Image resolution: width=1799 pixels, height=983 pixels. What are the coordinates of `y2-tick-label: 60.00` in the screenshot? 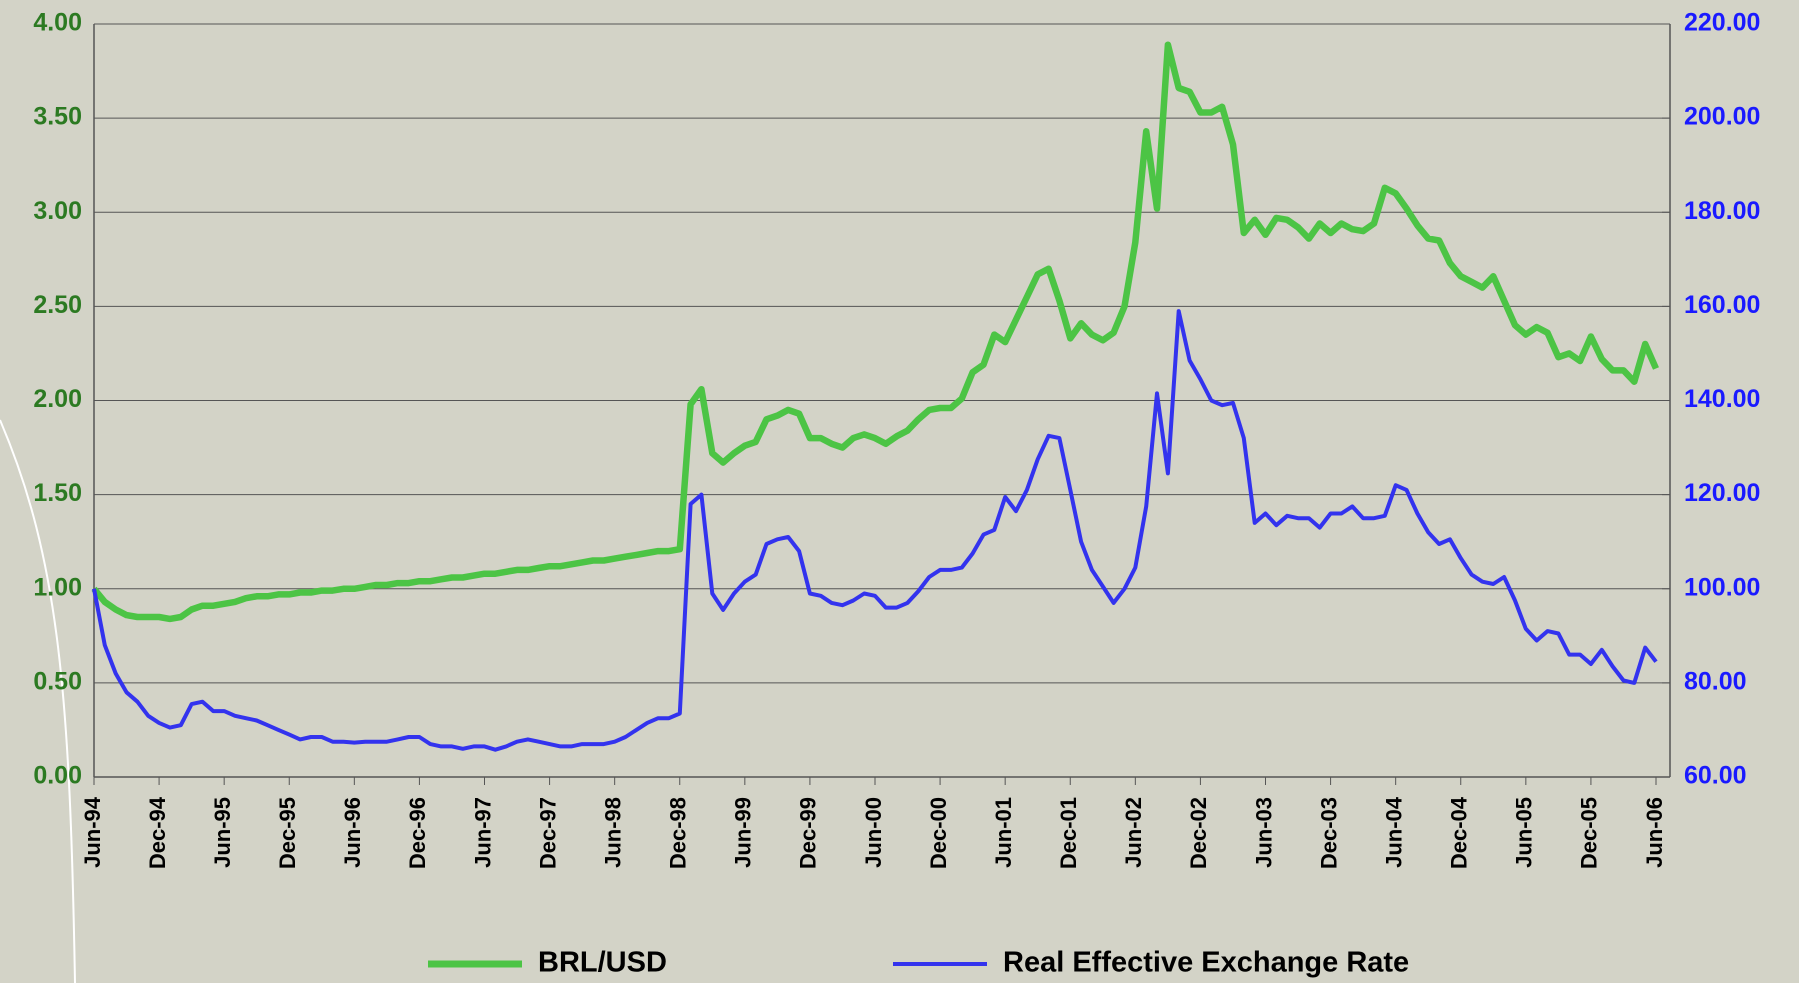 It's located at (1715, 776).